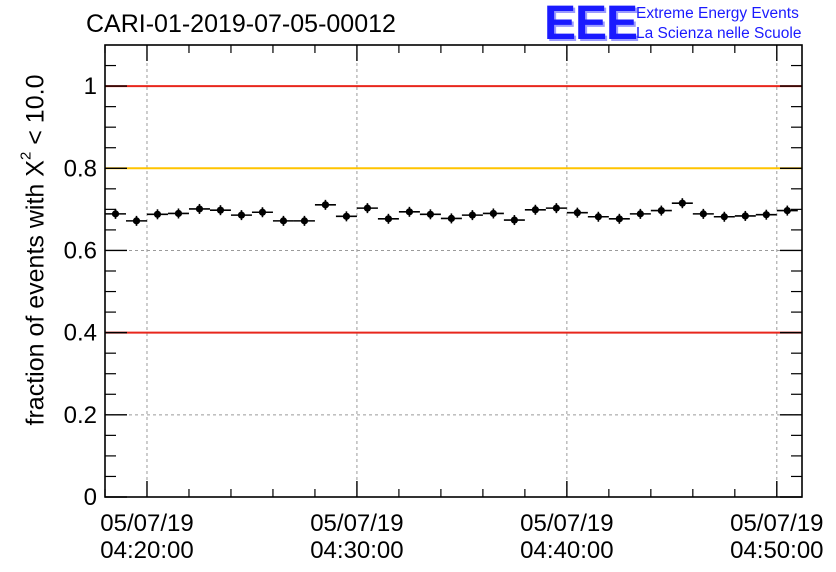  Describe the element at coordinates (241, 24) in the screenshot. I see `chart-title: CARI-01-2019-07-05-00012` at that location.